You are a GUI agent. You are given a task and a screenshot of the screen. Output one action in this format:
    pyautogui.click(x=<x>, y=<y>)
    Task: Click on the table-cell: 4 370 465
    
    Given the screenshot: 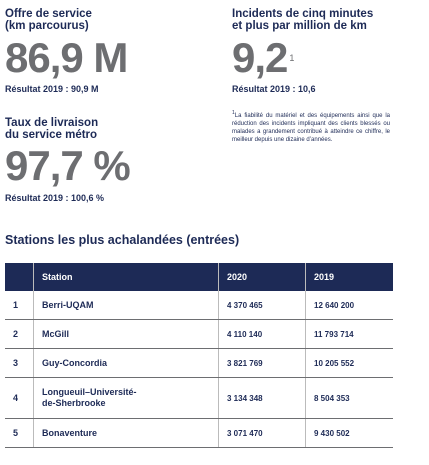 What is the action you would take?
    pyautogui.click(x=262, y=305)
    